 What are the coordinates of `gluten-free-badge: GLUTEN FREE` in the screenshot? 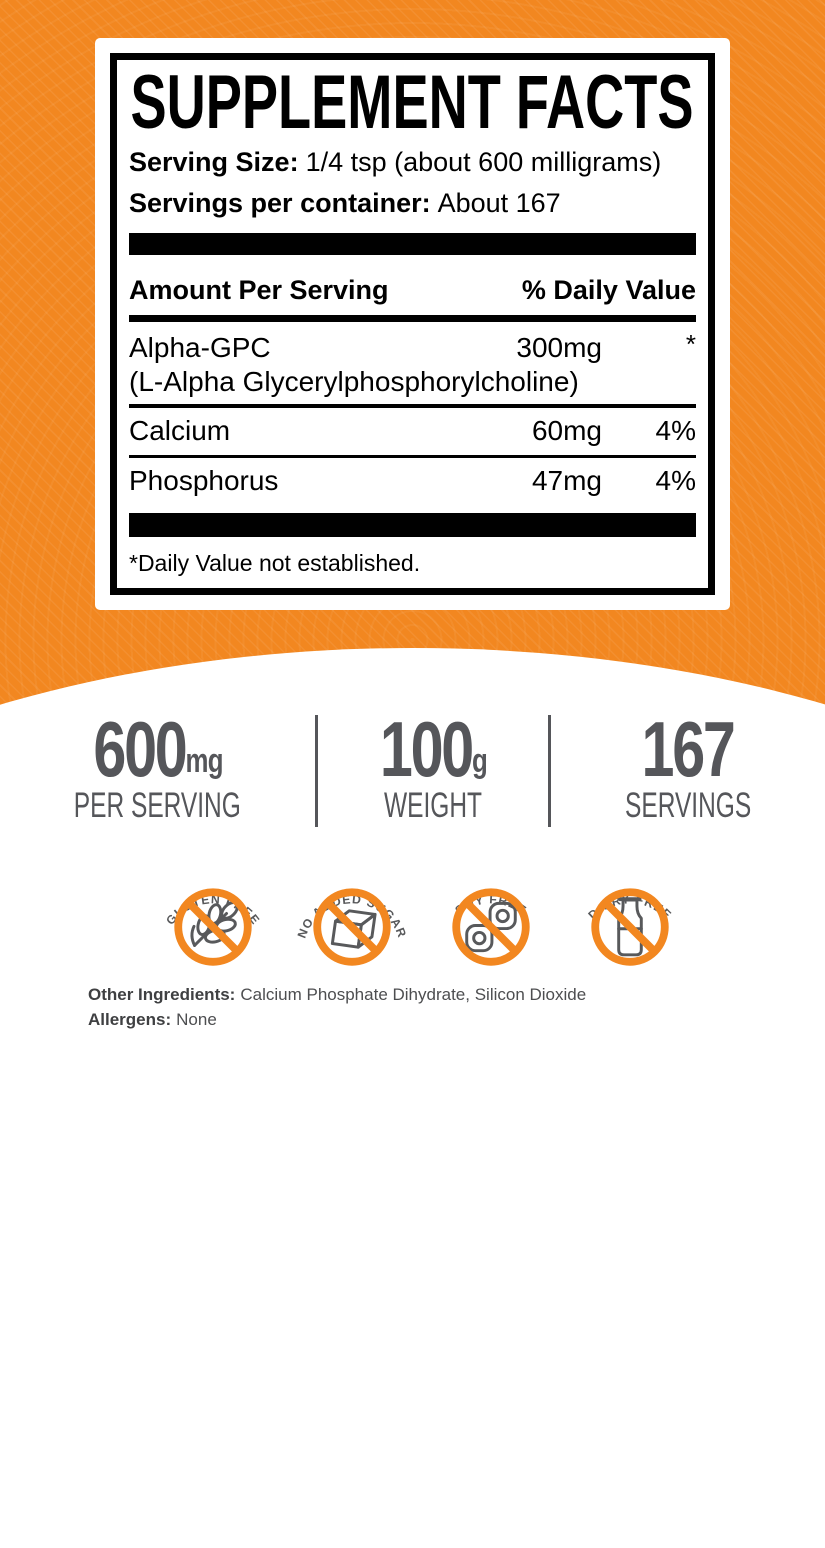 It's located at (212, 927).